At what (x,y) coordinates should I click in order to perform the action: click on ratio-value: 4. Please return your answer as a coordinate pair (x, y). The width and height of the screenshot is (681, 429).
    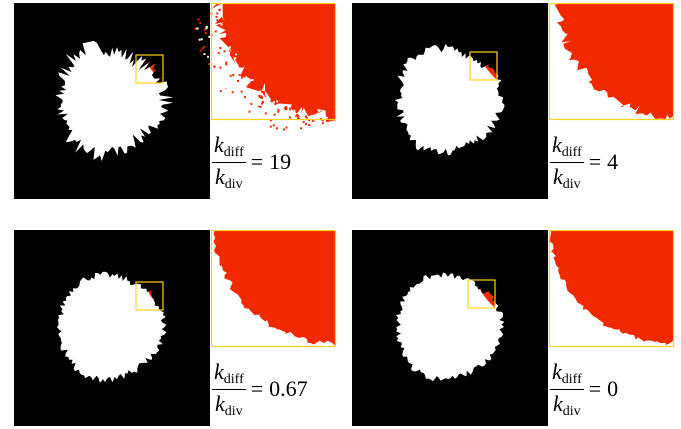
    Looking at the image, I should click on (613, 161).